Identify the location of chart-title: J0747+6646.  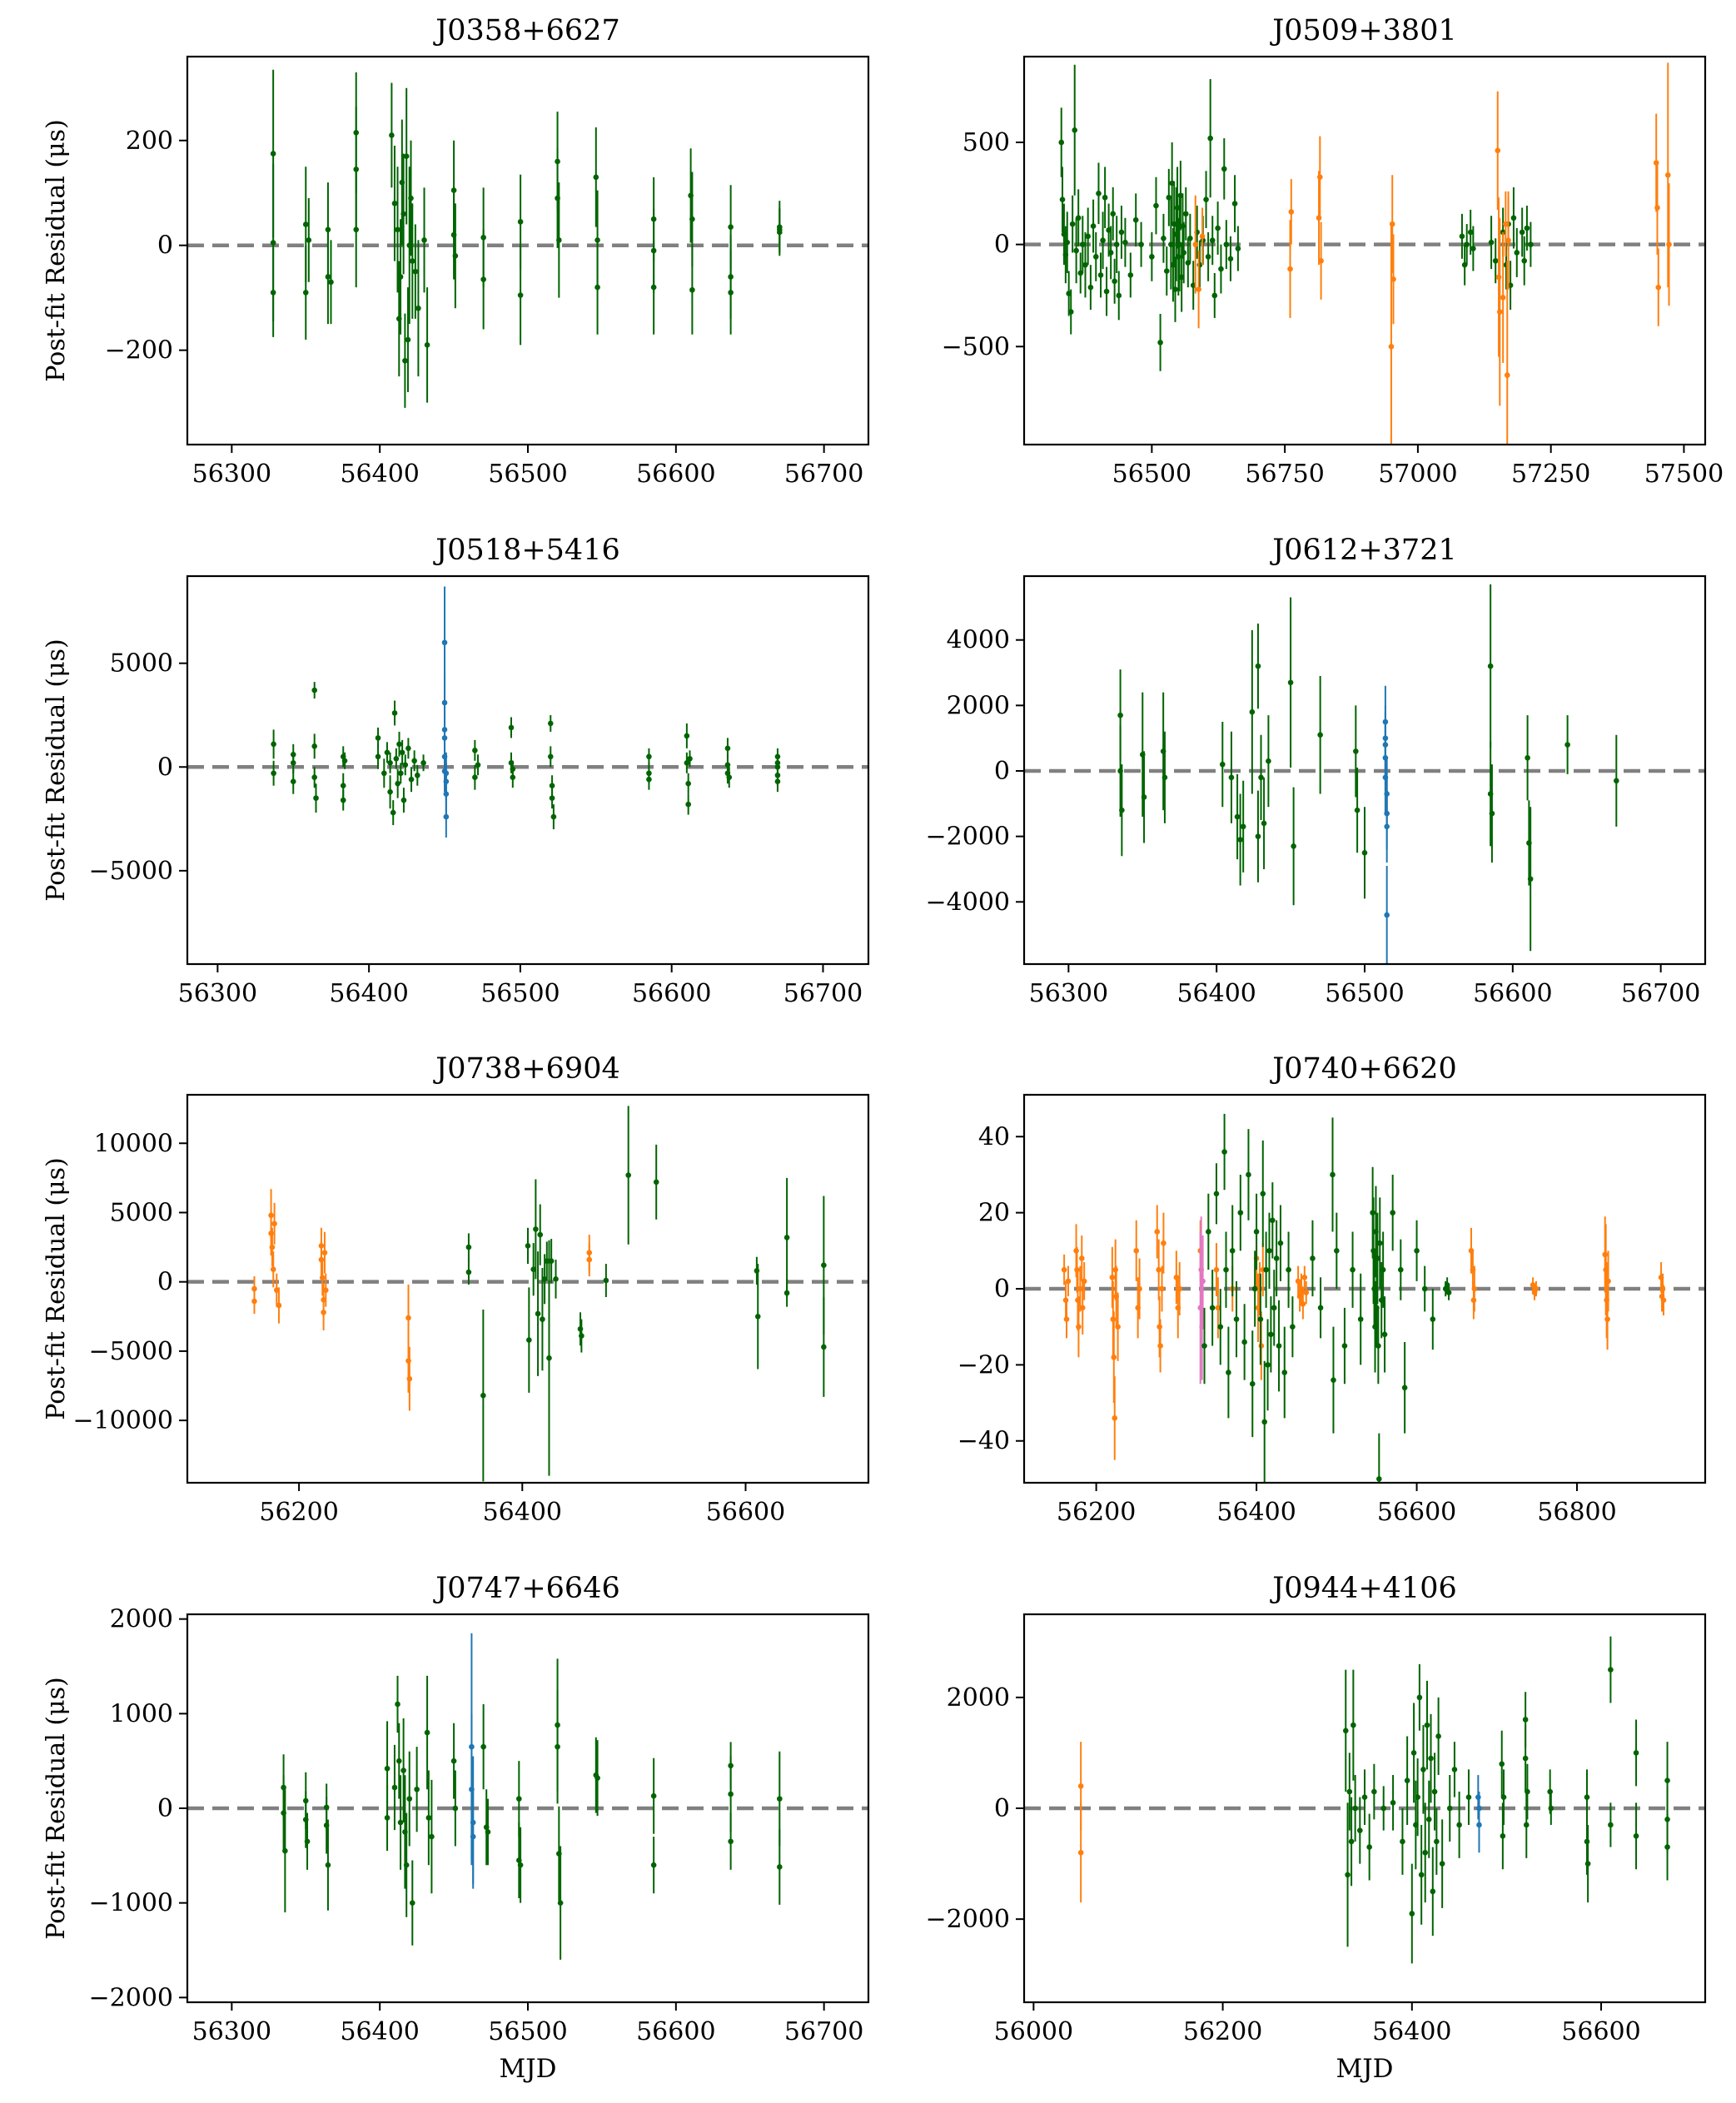
(526, 1588).